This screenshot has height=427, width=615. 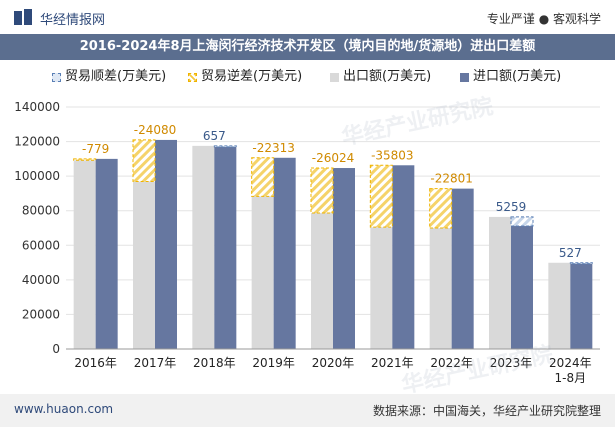 What do you see at coordinates (307, 17) in the screenshot?
I see `top-bar: 华经情报网 专业严谨 ● 客观科学` at bounding box center [307, 17].